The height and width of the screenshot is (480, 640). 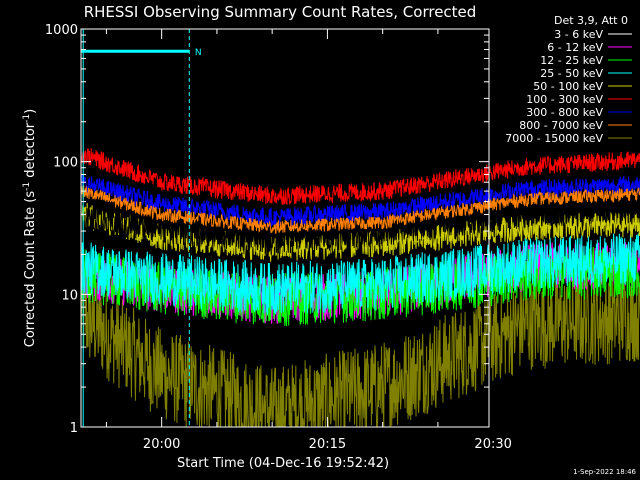 I want to click on y-tick-label: 1, so click(x=74, y=428).